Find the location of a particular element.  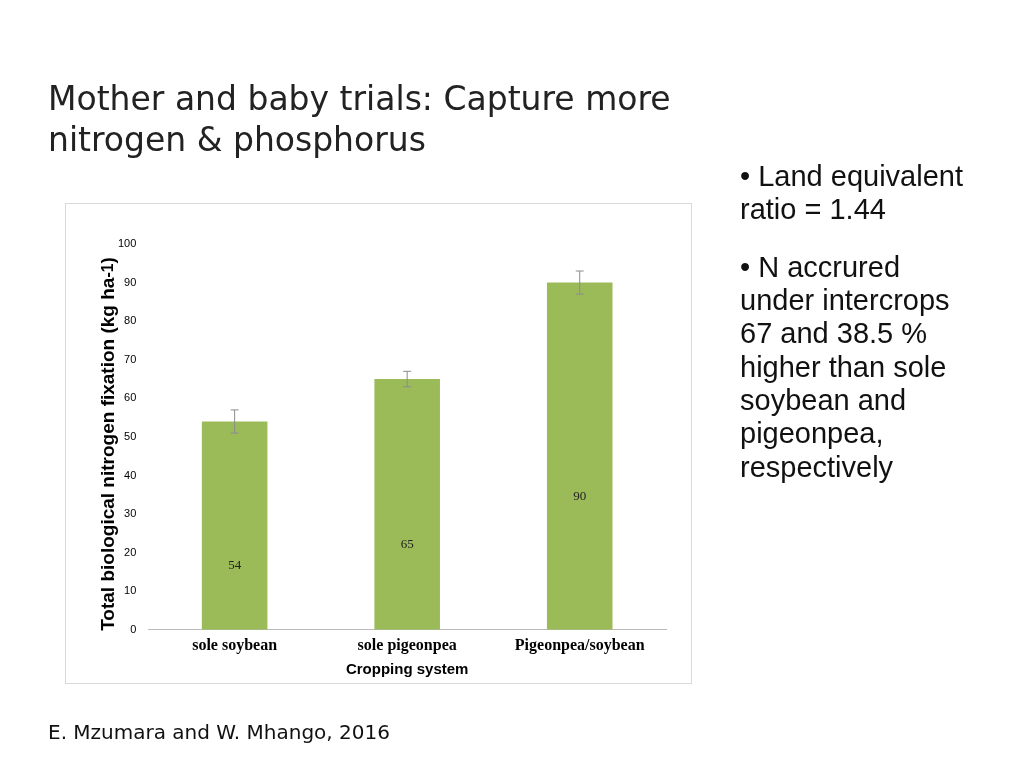

y-tick-label: 50 is located at coordinates (130, 435).